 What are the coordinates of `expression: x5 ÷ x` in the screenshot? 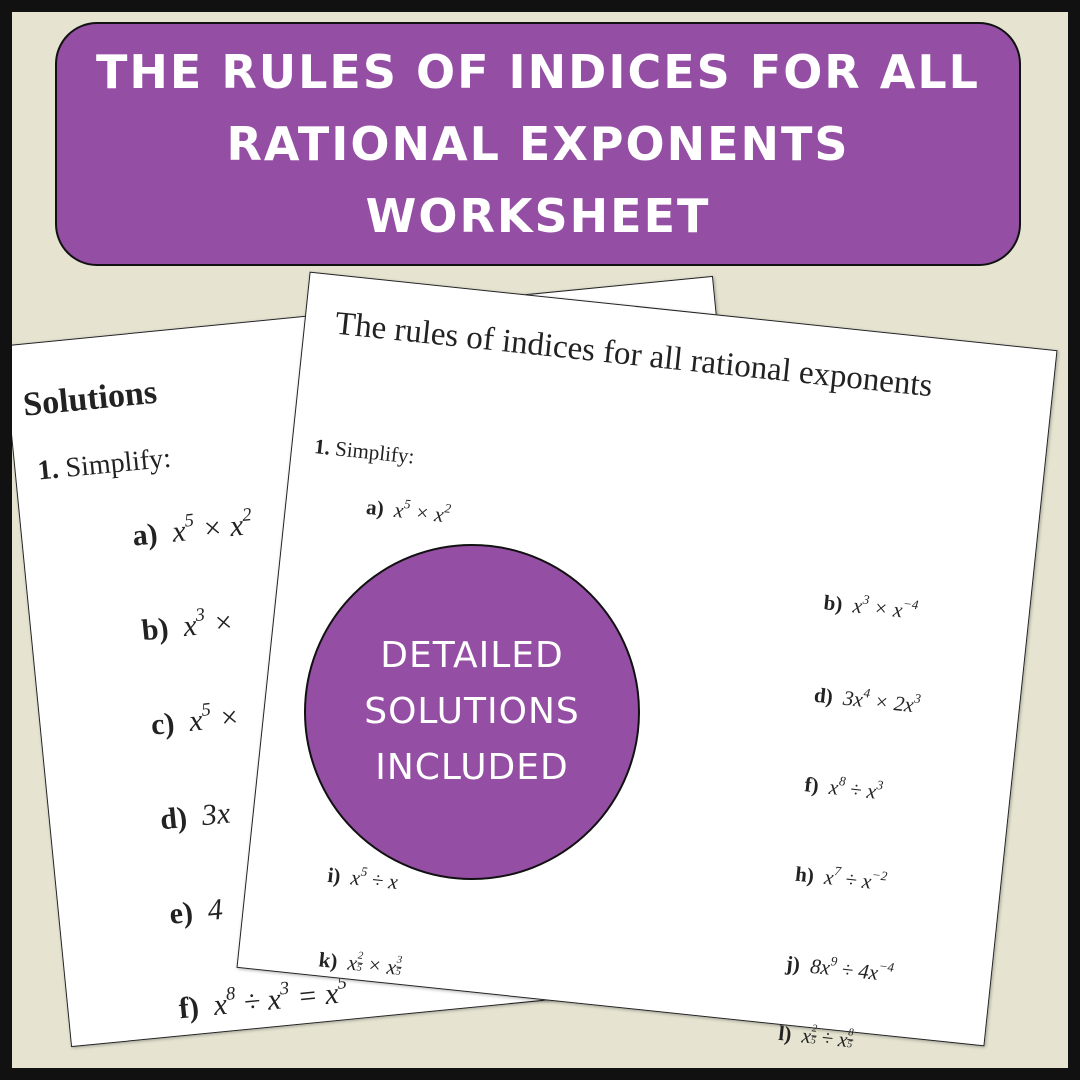 It's located at (375, 879).